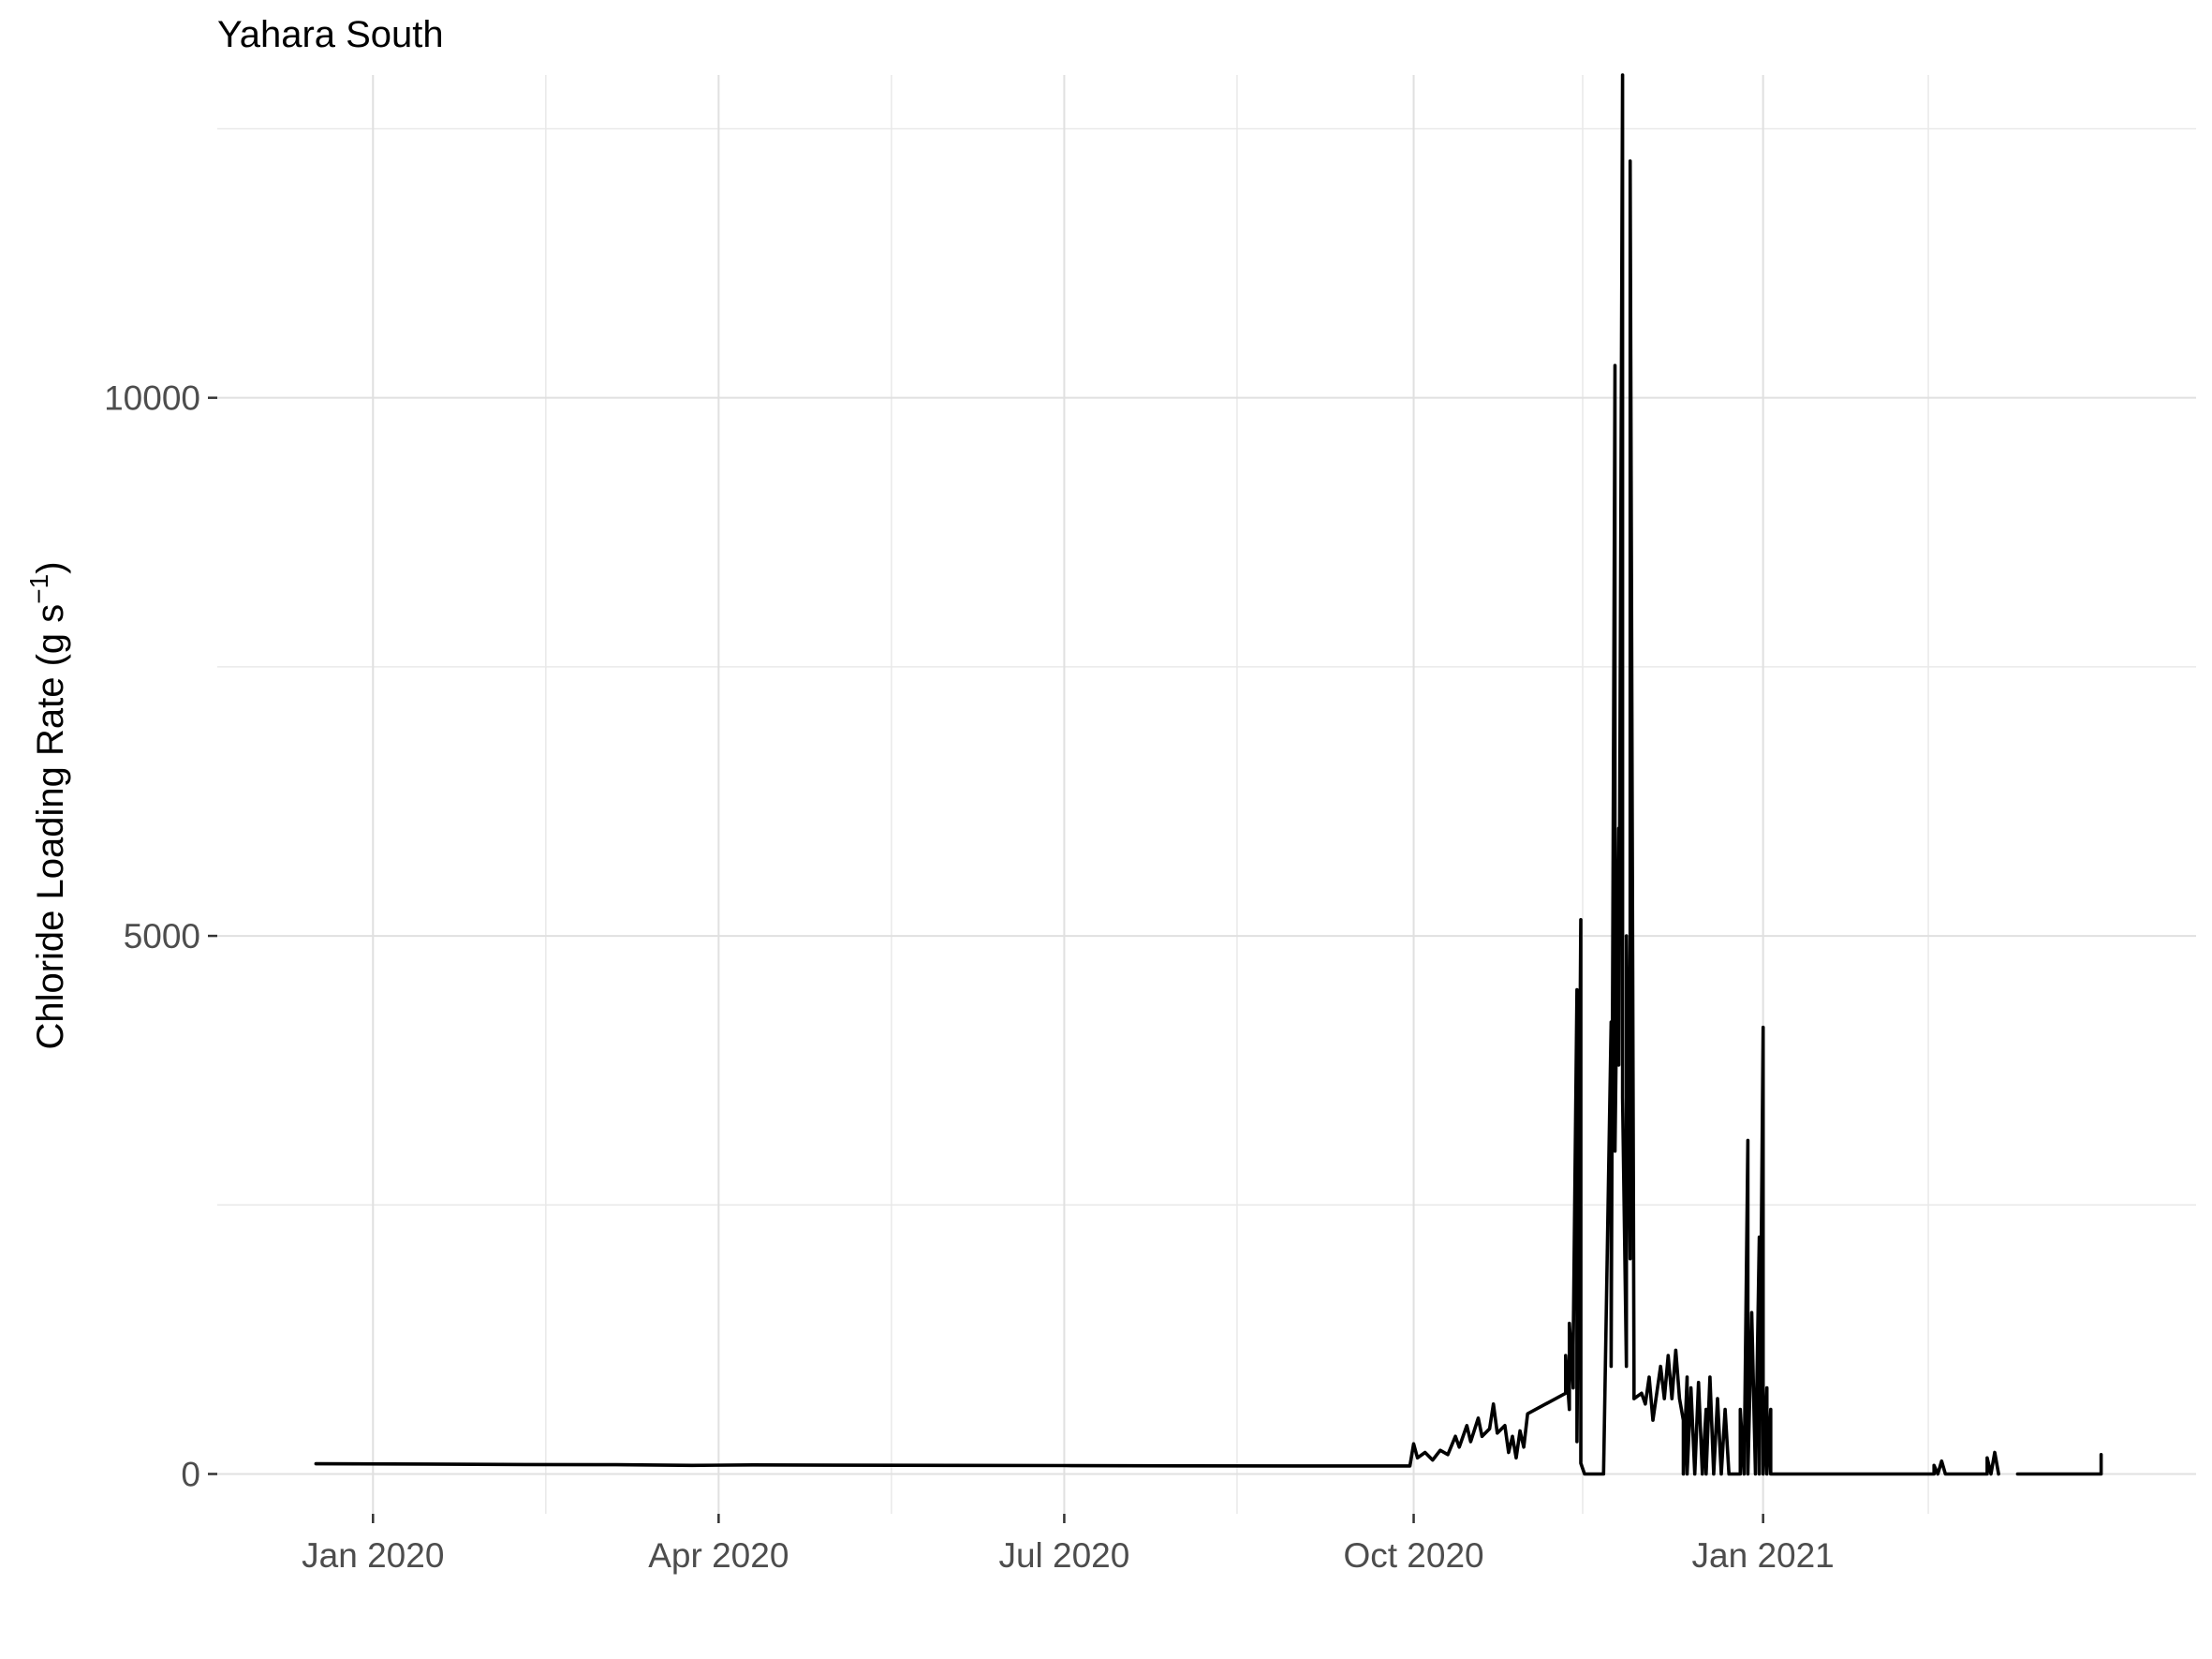  I want to click on x-tick-label: Apr 2020, so click(718, 1556).